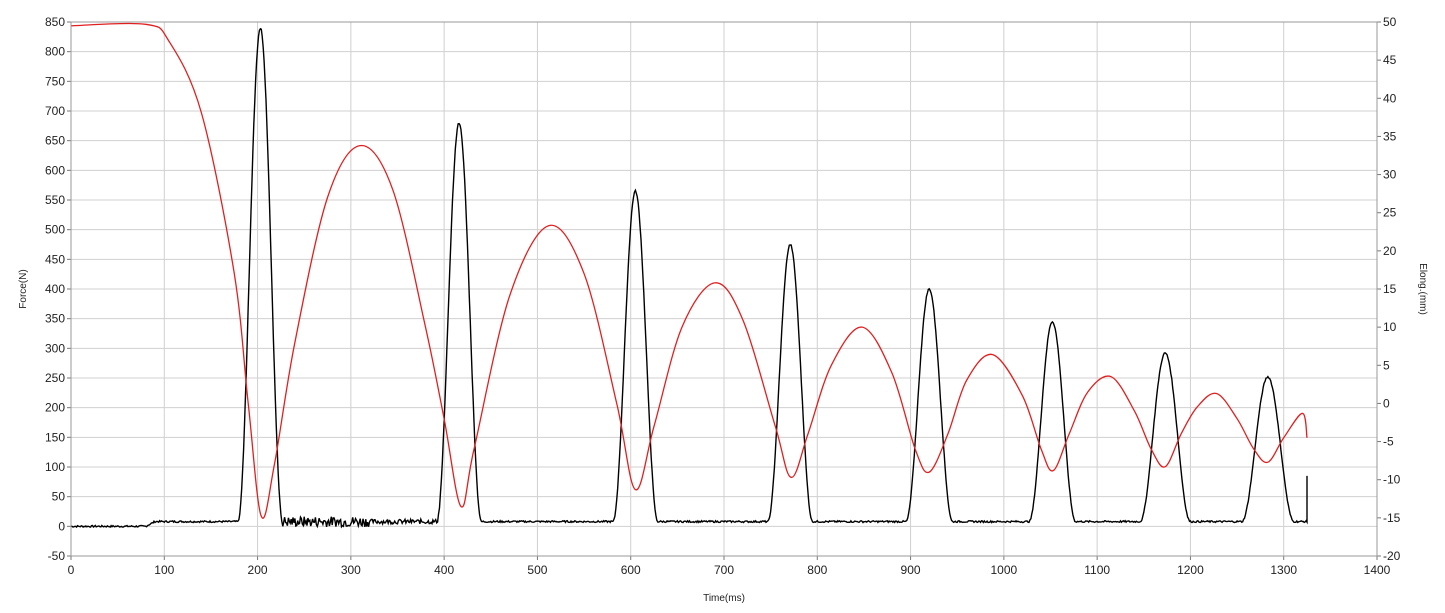  I want to click on x-tick-label: 500, so click(537, 570).